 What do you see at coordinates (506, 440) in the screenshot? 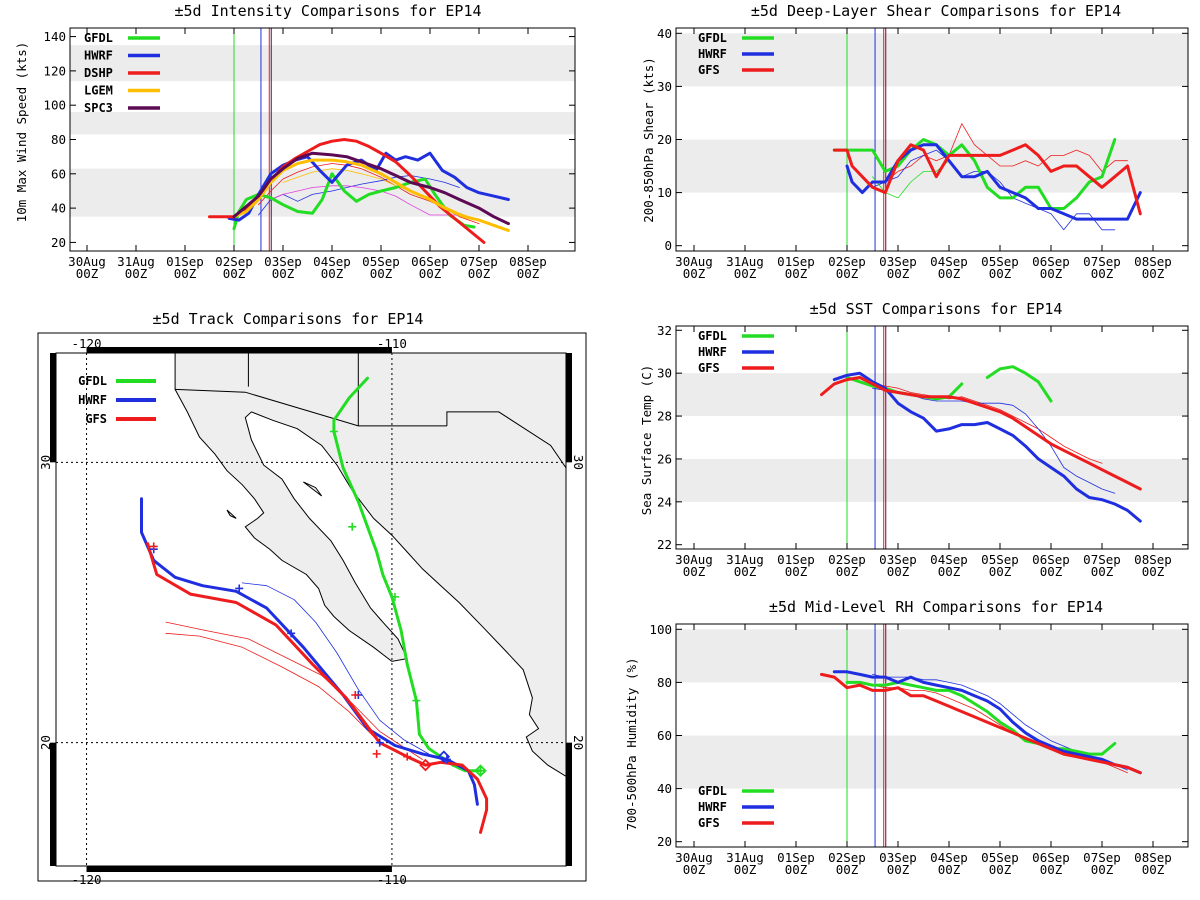
I see `border-line` at bounding box center [506, 440].